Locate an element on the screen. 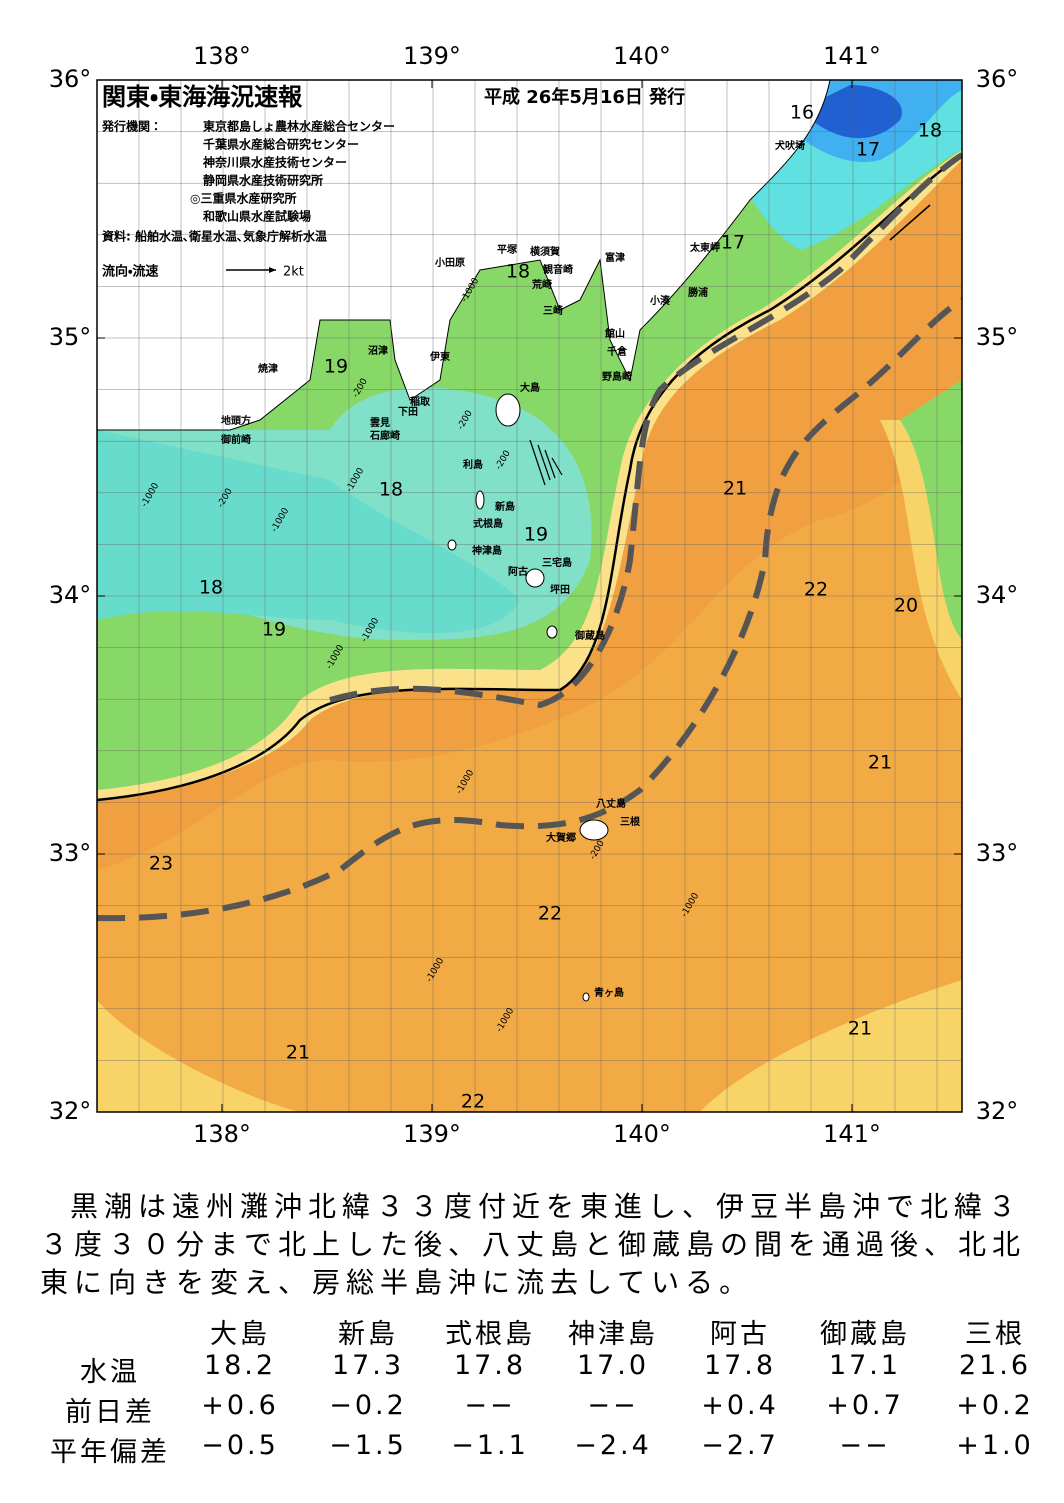 The height and width of the screenshot is (1503, 1064). column-header: 大島 is located at coordinates (240, 1334).